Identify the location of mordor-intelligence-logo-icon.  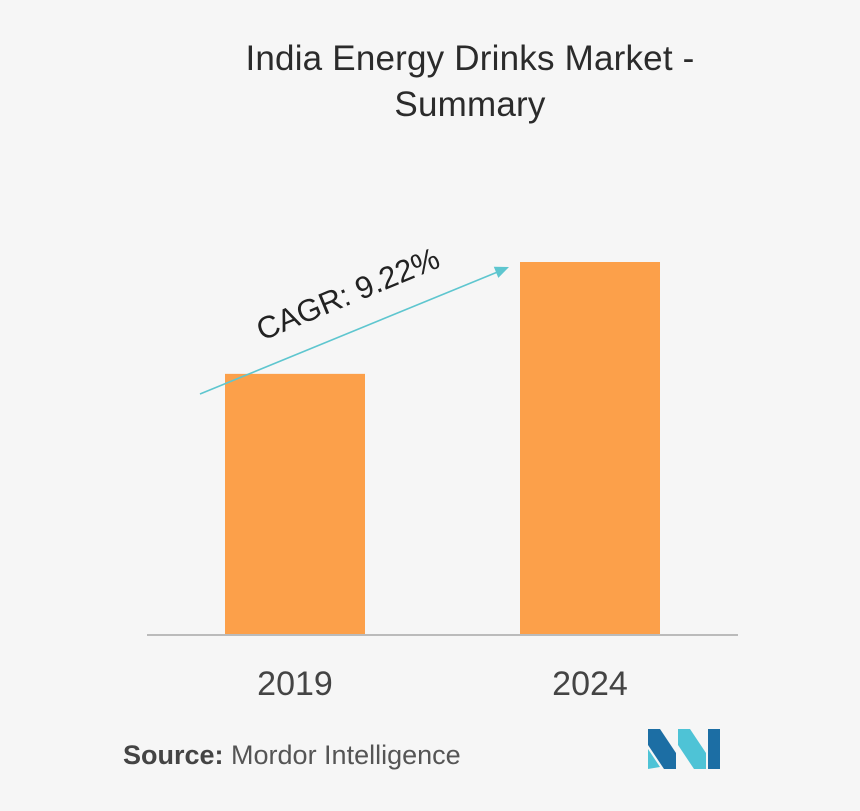
(684, 749).